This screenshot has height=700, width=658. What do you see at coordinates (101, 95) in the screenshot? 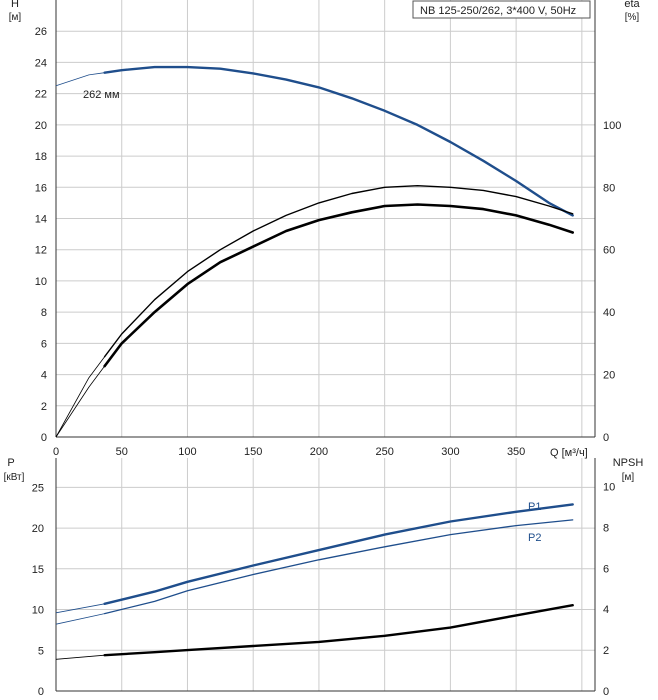
I see `impeller-diameter-label: 262 мм` at bounding box center [101, 95].